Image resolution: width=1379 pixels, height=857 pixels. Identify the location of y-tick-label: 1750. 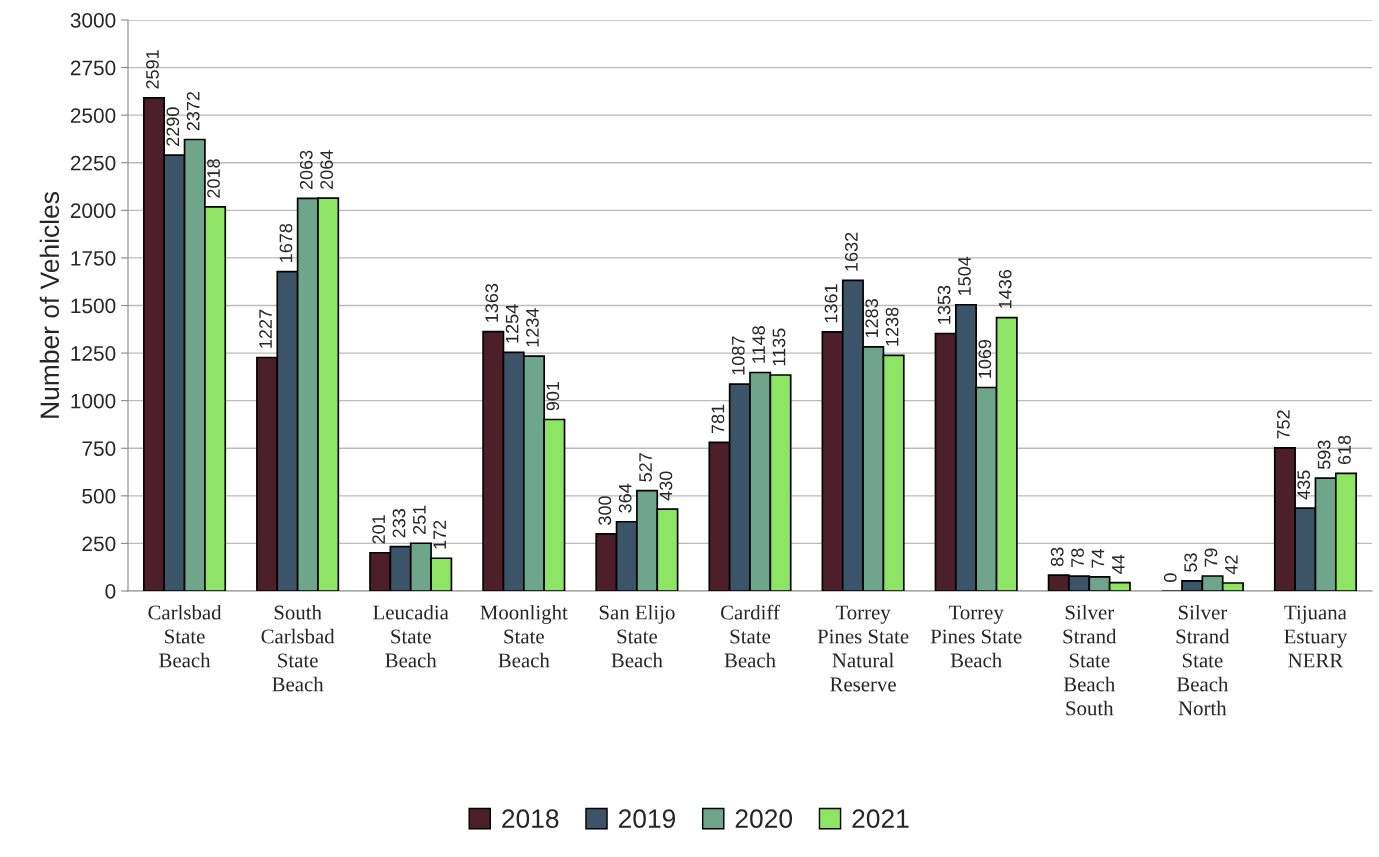
(93, 258).